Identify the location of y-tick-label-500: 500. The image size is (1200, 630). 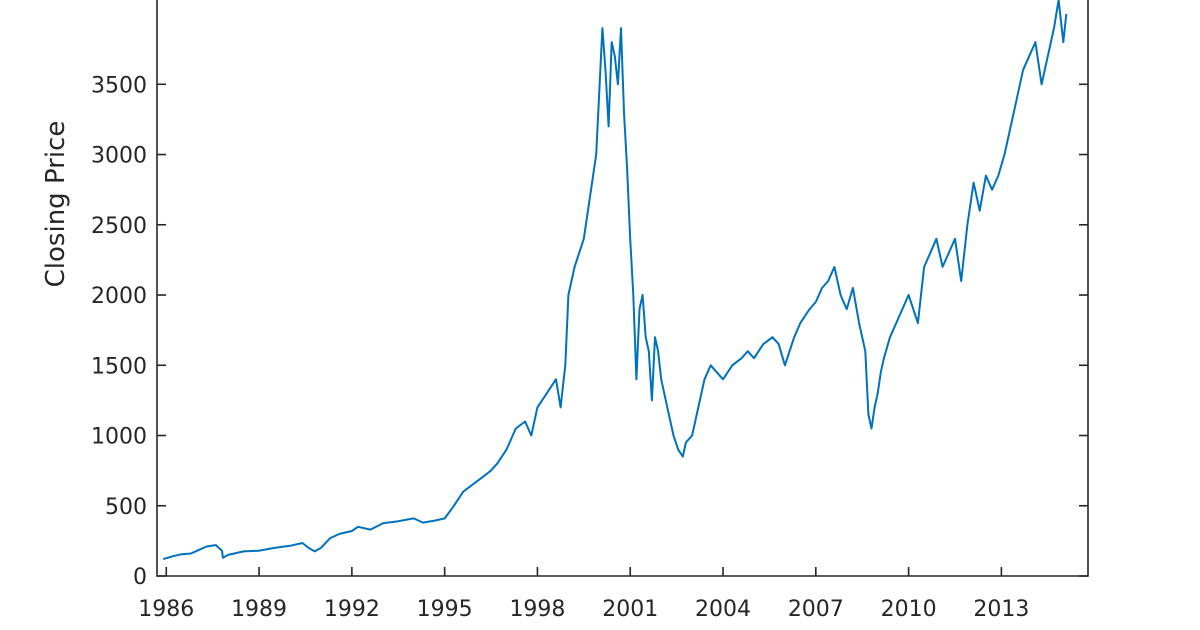
(126, 507).